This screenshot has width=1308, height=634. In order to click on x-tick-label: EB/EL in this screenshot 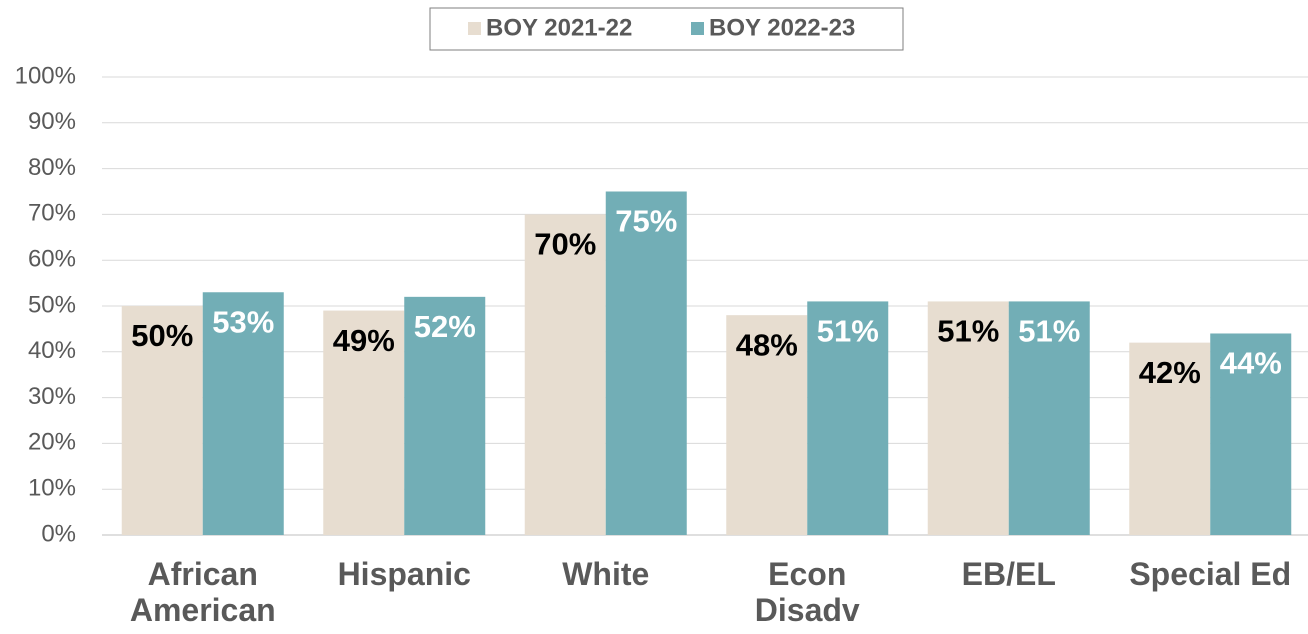, I will do `click(1008, 574)`.